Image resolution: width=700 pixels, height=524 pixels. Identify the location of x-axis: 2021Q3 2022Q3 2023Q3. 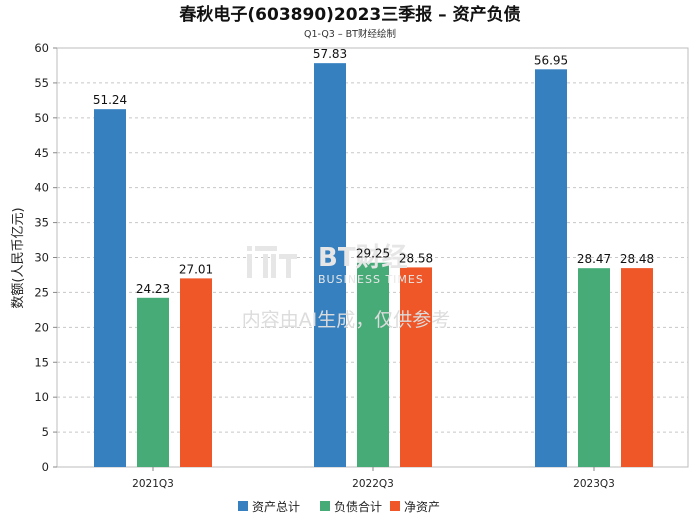
(373, 478).